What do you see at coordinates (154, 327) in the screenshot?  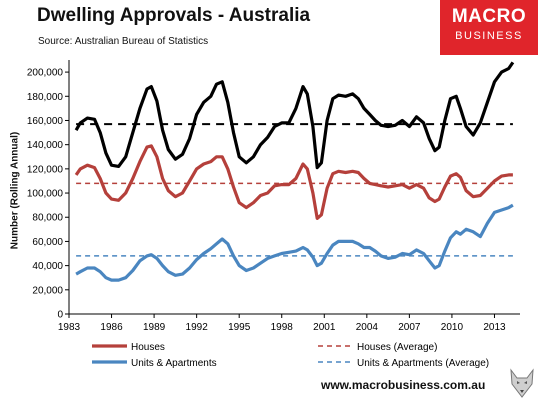 I see `x-tick-label: 1989` at bounding box center [154, 327].